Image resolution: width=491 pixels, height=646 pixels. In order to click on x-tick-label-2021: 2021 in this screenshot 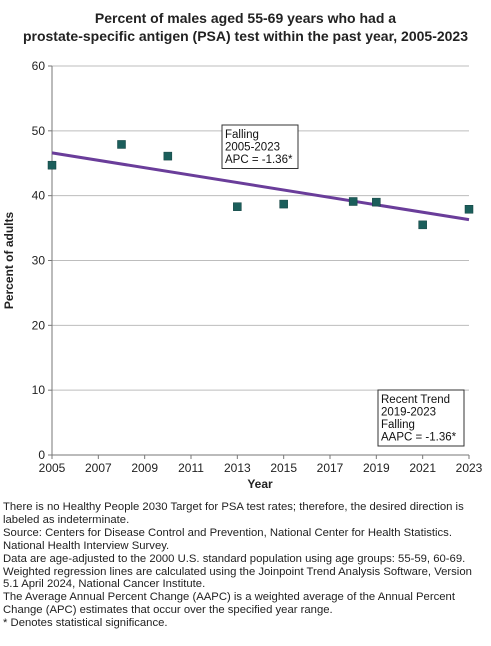, I will do `click(422, 468)`.